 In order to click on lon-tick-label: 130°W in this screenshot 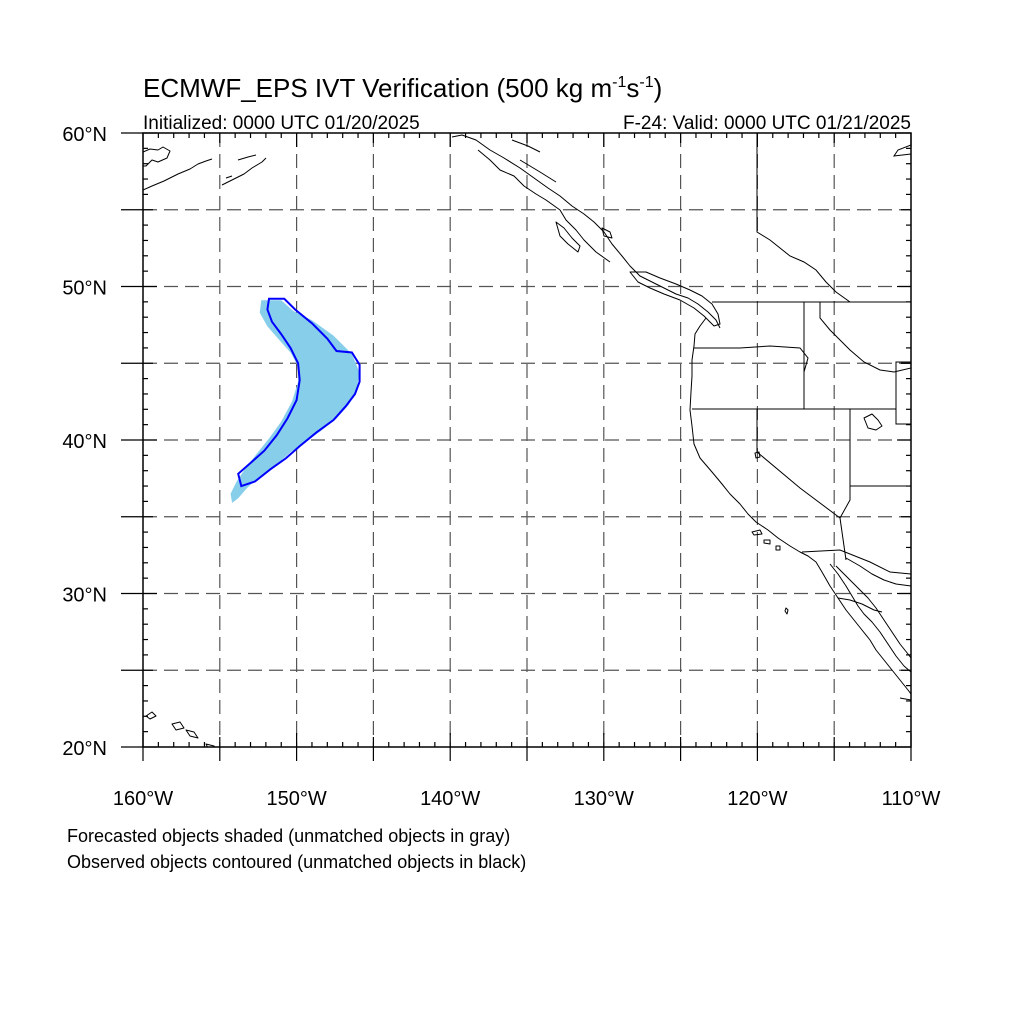, I will do `click(604, 799)`.